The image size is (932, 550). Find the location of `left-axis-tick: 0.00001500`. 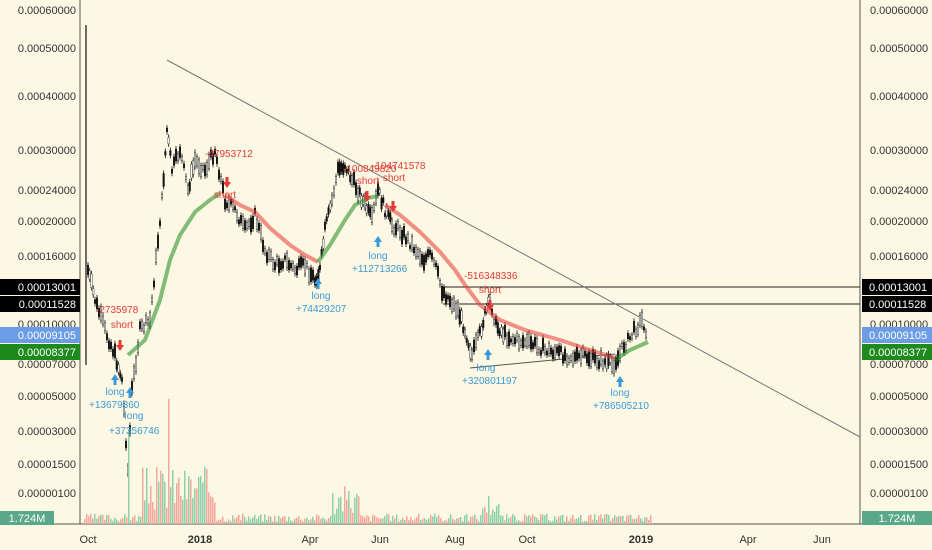

left-axis-tick: 0.00001500 is located at coordinates (47, 465).